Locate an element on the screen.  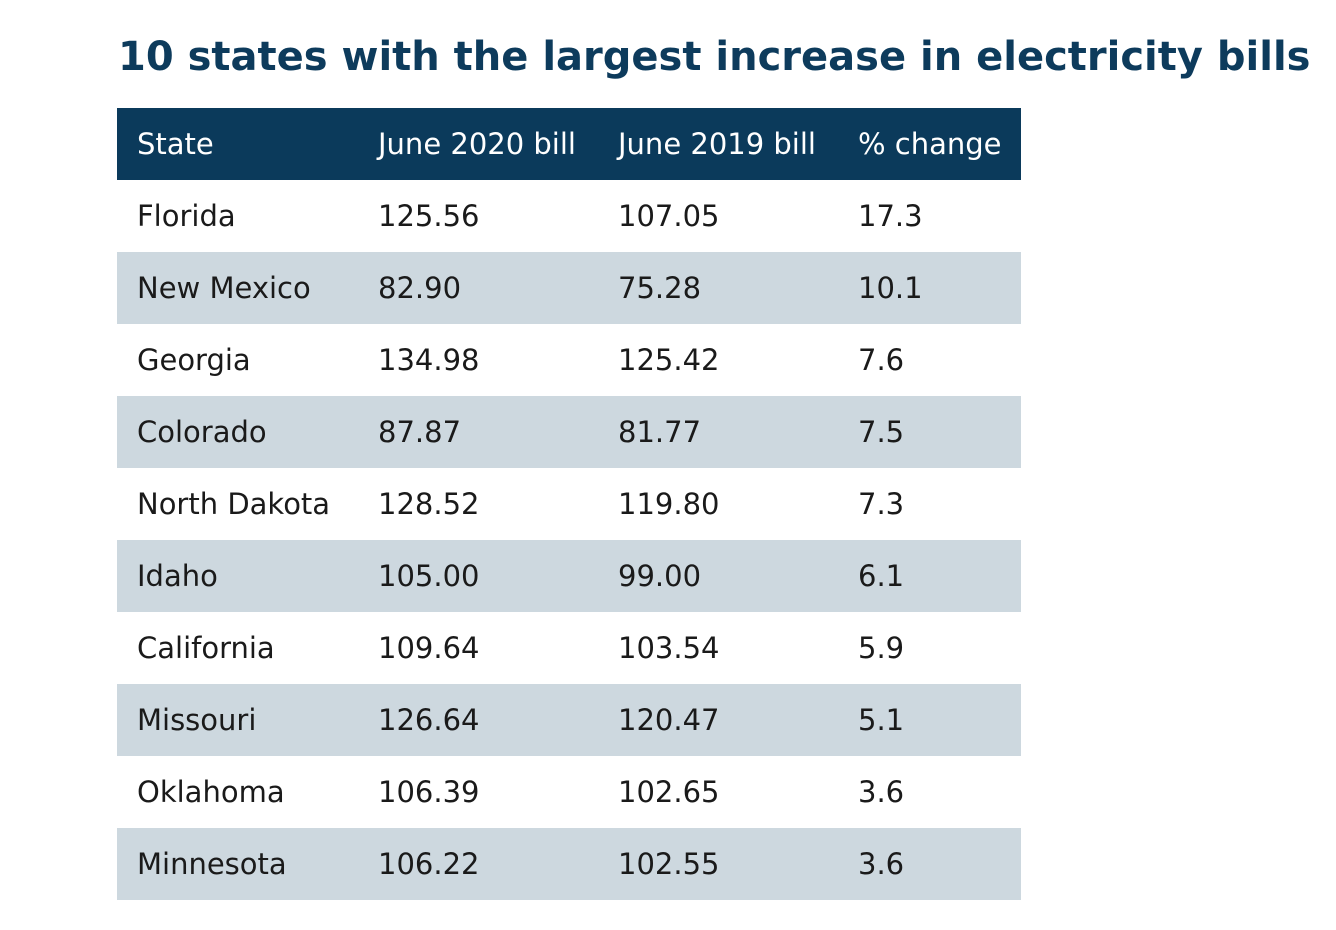
table-row: Missouri 126.64 120.47 5.1 is located at coordinates (569, 720).